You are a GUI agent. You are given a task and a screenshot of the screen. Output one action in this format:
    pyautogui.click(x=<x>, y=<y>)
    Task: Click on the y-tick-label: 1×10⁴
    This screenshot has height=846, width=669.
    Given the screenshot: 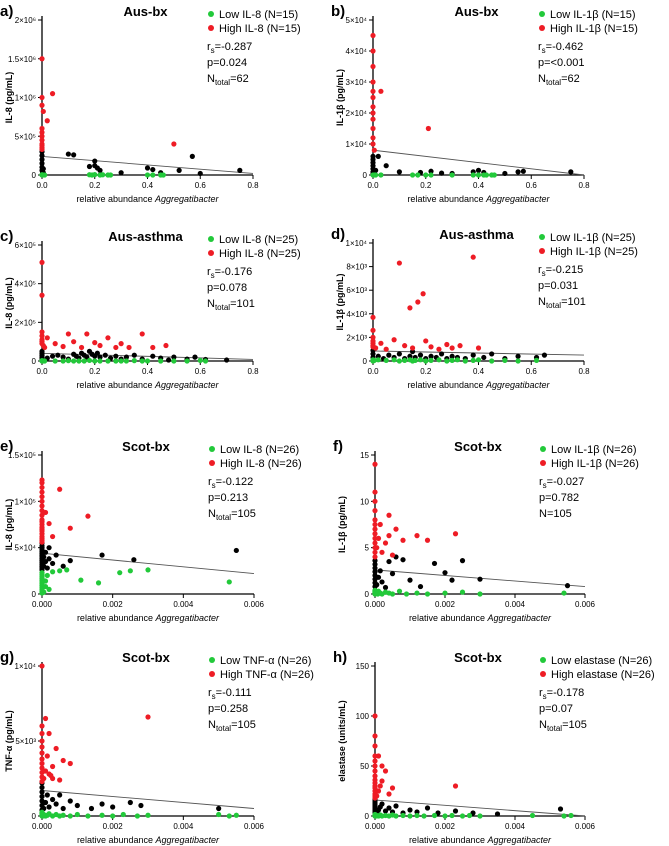 What is the action you would take?
    pyautogui.click(x=357, y=144)
    